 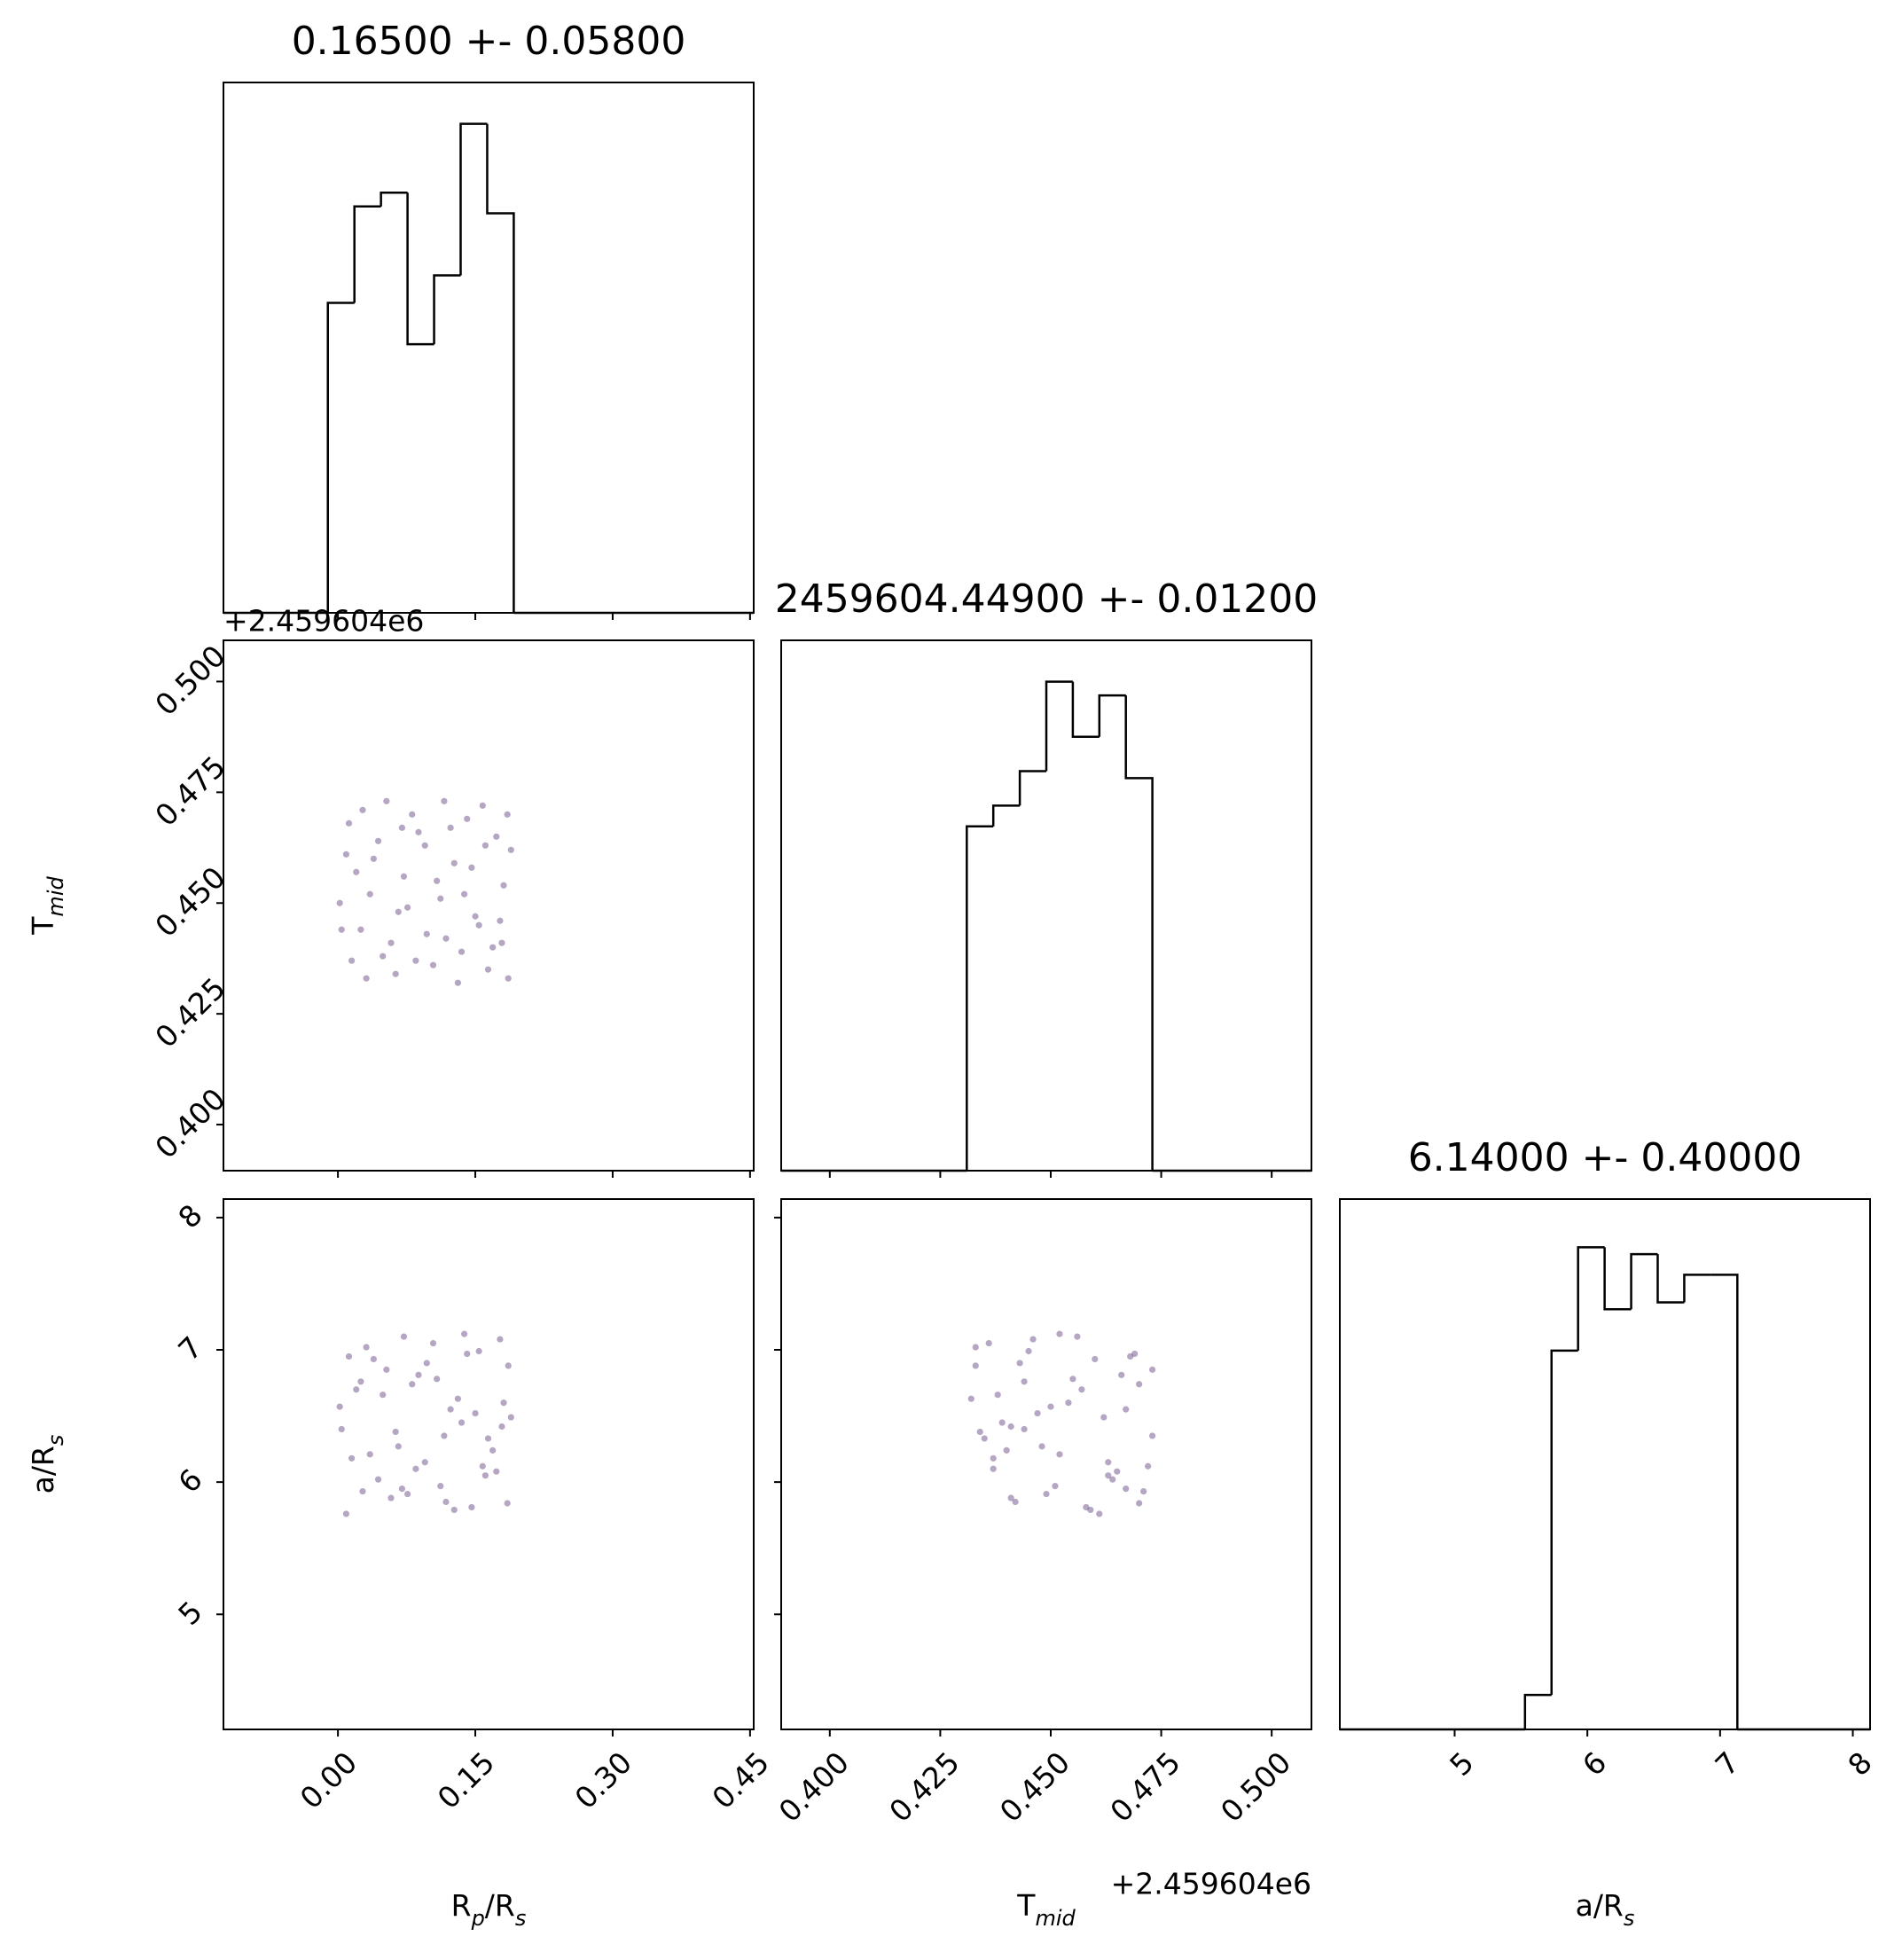 What do you see at coordinates (604, 1781) in the screenshot?
I see `x-tick-label: 0.30` at bounding box center [604, 1781].